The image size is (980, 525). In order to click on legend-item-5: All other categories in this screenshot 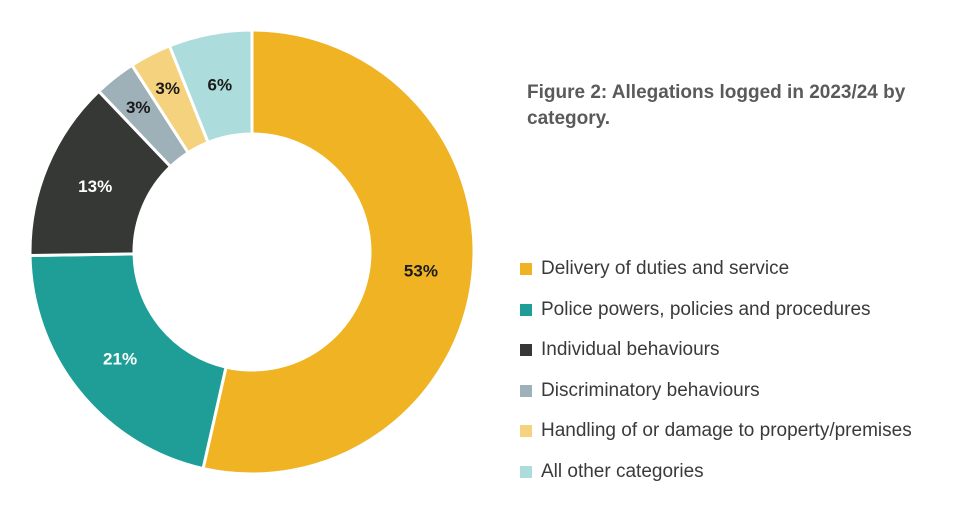, I will do `click(716, 472)`.